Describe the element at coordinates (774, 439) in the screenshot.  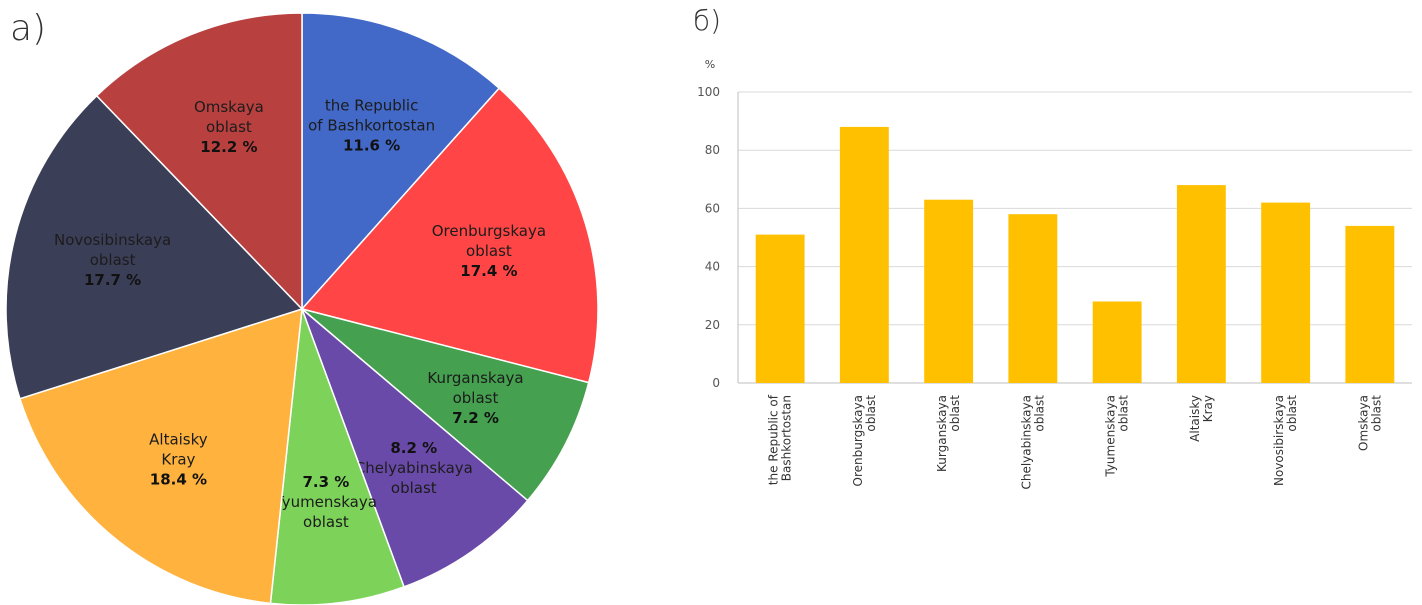
I see `x-tick-label-line: the Republic of` at that location.